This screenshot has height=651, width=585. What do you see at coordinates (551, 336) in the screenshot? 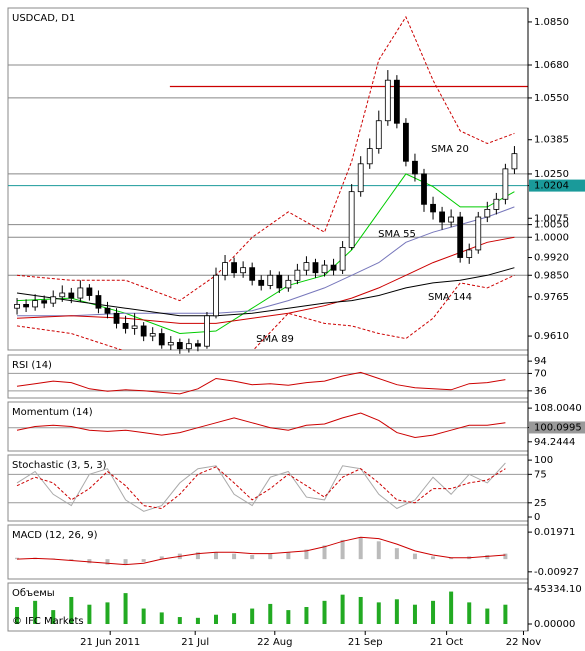
I see `y-tick-label: 0.9610` at bounding box center [551, 336].